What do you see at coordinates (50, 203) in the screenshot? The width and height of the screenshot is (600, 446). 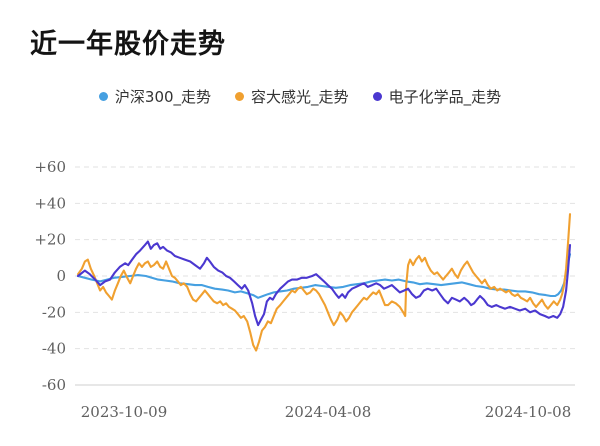 I see `y-axis-tick-label: +40` at bounding box center [50, 203].